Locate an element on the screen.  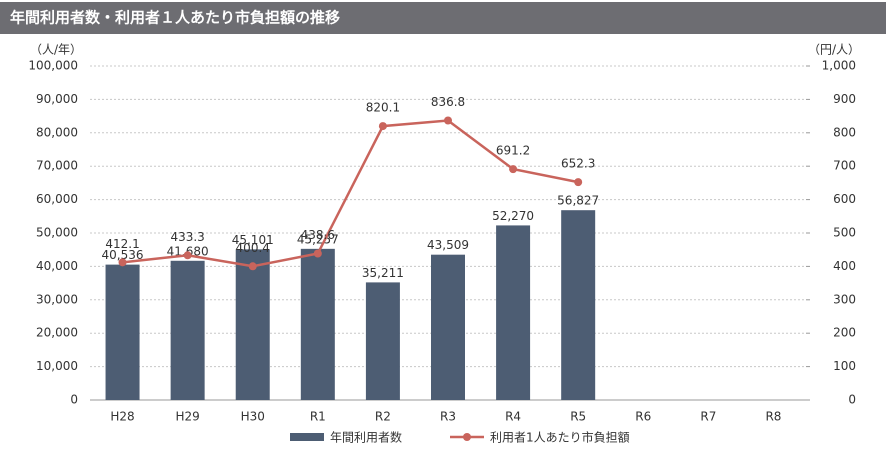
y2-tick-label: 400 is located at coordinates (844, 266).